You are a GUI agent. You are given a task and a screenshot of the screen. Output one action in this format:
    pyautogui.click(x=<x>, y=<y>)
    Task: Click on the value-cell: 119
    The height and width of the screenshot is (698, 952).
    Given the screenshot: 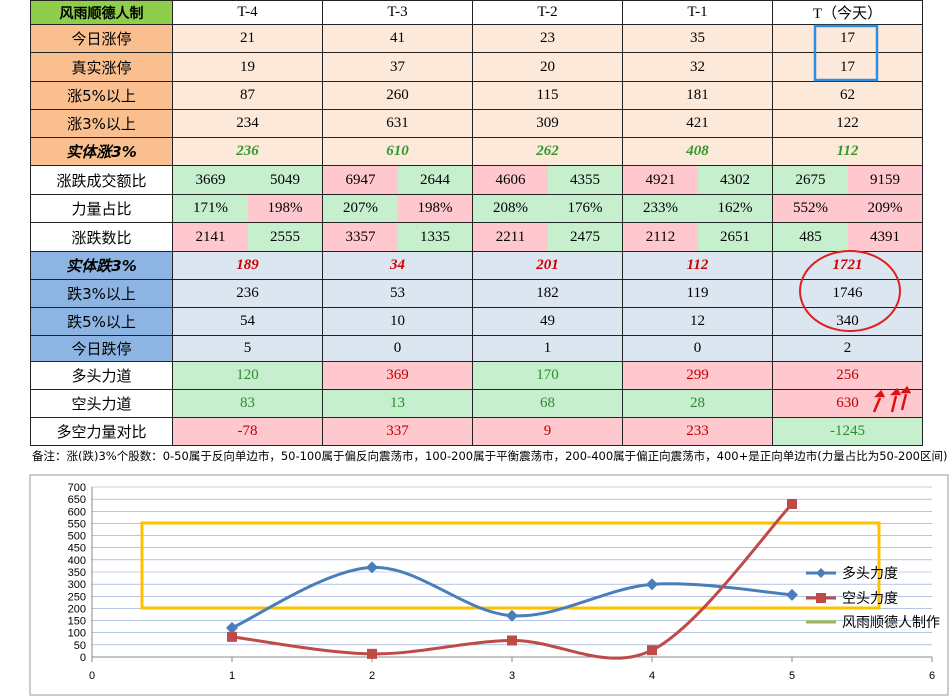 What is the action you would take?
    pyautogui.click(x=698, y=294)
    